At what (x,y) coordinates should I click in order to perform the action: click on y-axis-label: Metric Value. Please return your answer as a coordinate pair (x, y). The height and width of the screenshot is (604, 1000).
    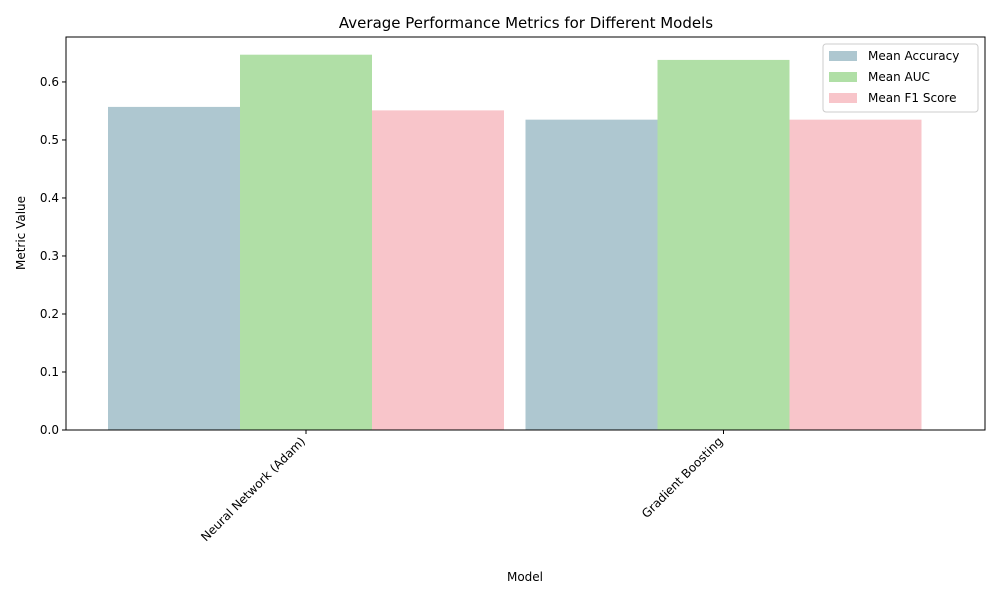
    Looking at the image, I should click on (21, 233).